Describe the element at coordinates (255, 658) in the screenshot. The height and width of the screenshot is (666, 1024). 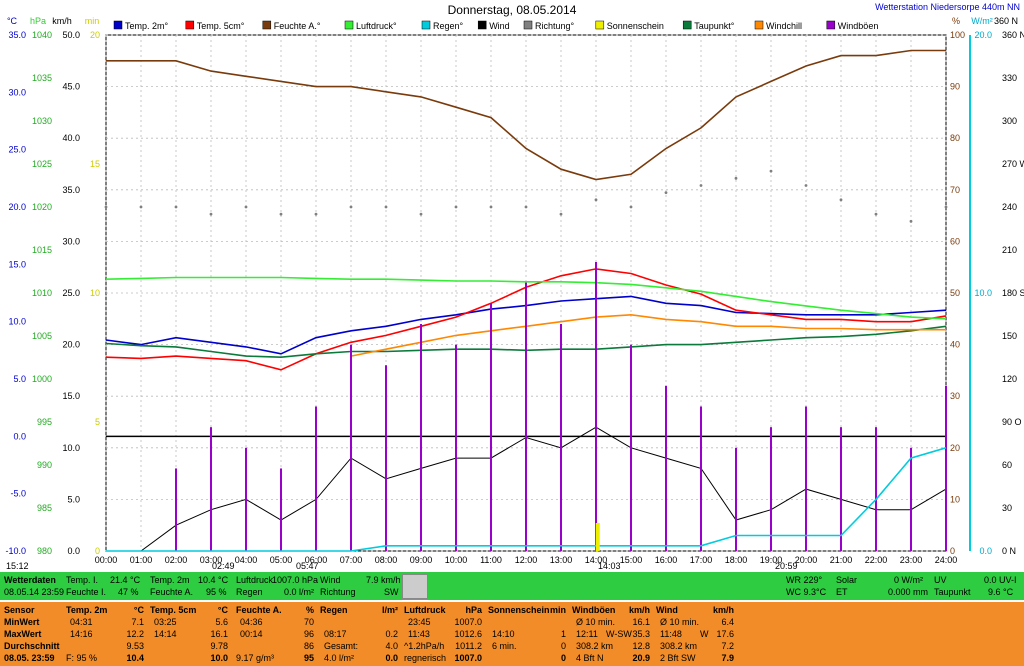
I see `feuchte-cur-label: 9.17 g/m³` at that location.